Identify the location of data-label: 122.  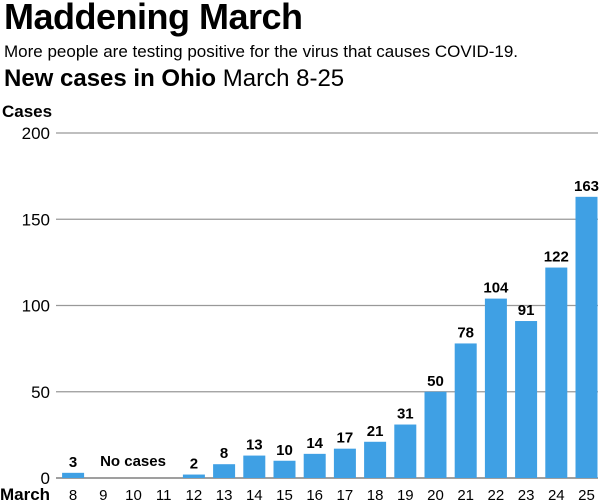
(556, 257).